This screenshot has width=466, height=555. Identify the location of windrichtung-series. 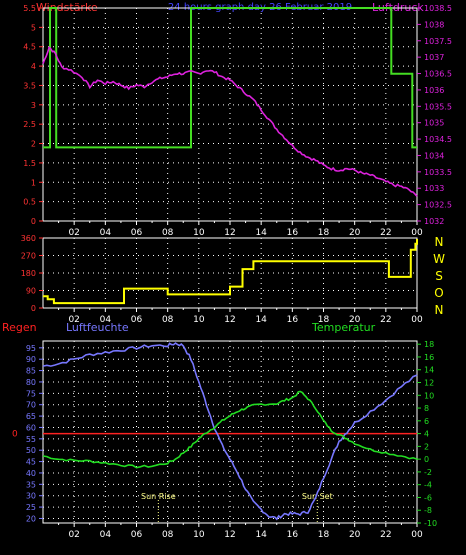
(230, 272).